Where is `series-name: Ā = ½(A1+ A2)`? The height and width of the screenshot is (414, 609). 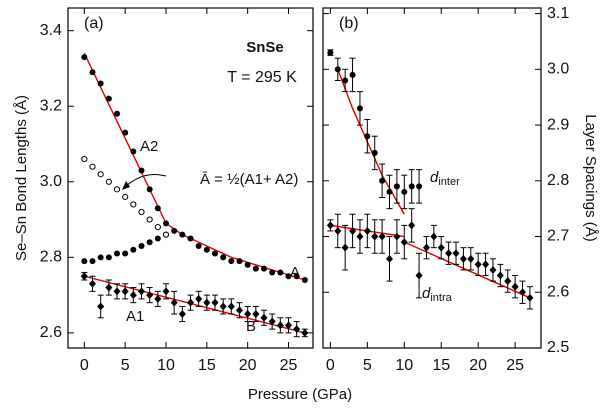
series-name: Ā = ½(A1+ A2) is located at coordinates (249, 179).